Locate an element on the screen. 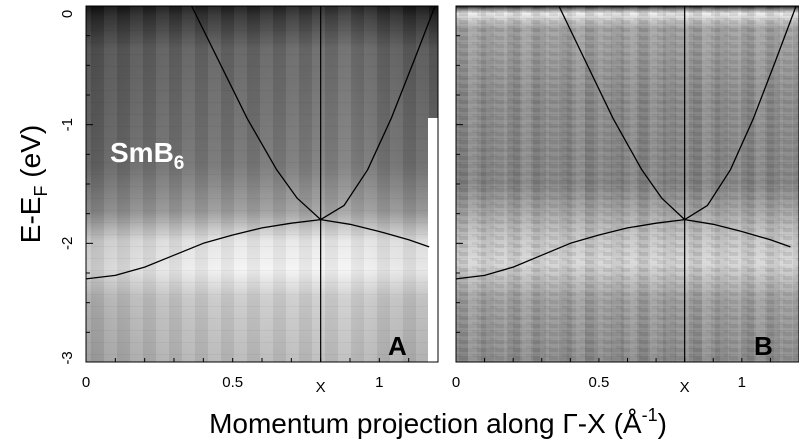 This screenshot has width=799, height=447. y-tick-label: -2 is located at coordinates (67, 243).